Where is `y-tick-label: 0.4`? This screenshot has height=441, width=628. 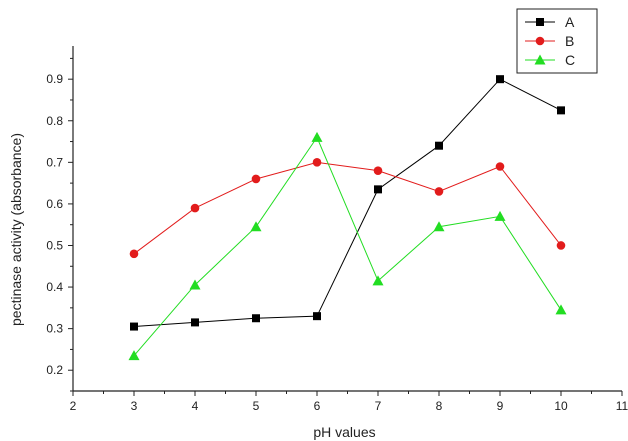 y-tick-label: 0.4 is located at coordinates (54, 287).